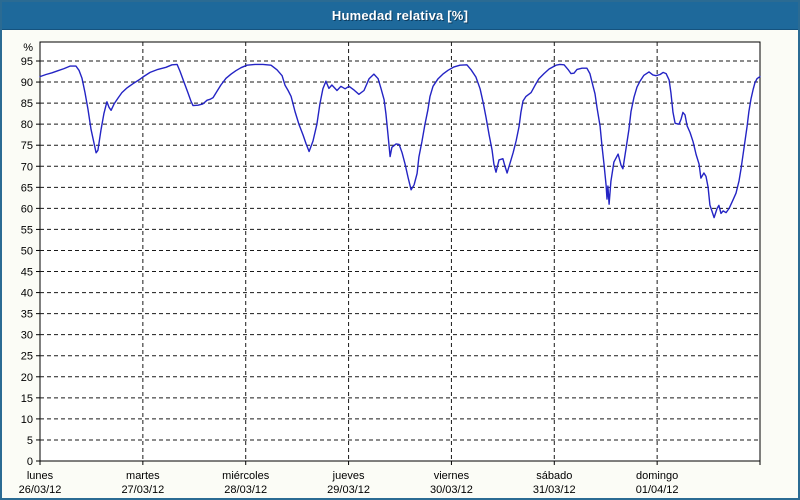  Describe the element at coordinates (27, 167) in the screenshot. I see `svg-text: 70` at that location.